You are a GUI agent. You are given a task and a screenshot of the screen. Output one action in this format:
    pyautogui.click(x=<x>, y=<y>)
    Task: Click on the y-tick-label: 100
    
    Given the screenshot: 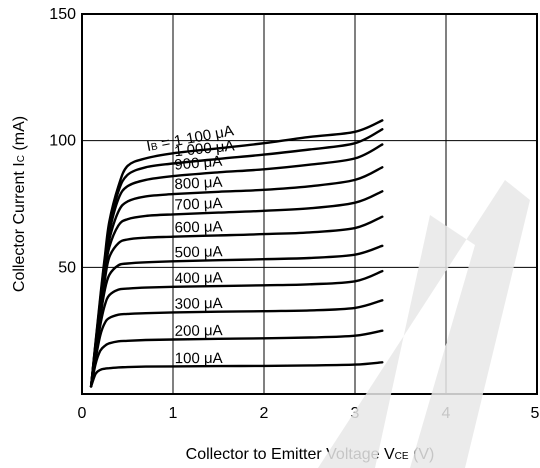 What is the action you would take?
    pyautogui.click(x=62, y=141)
    